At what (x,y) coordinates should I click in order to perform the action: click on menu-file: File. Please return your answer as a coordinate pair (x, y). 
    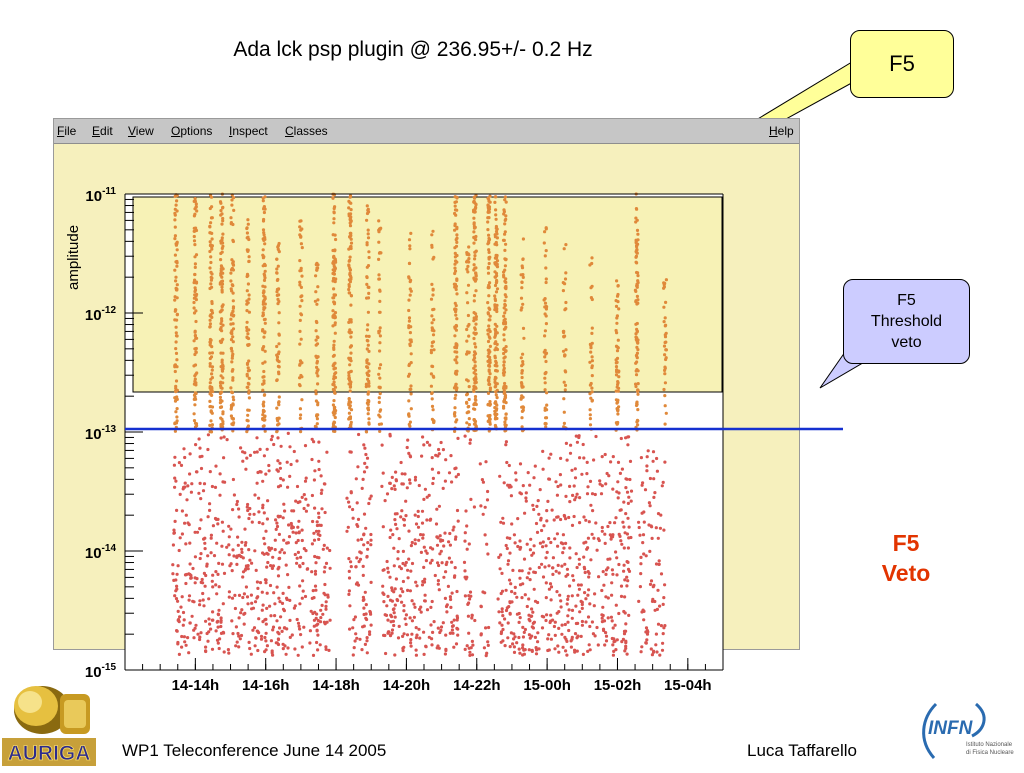
    Looking at the image, I should click on (67, 131).